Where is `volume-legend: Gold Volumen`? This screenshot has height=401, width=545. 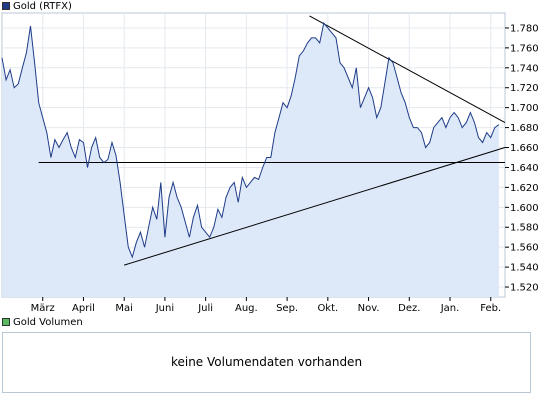 volume-legend: Gold Volumen is located at coordinates (42, 323).